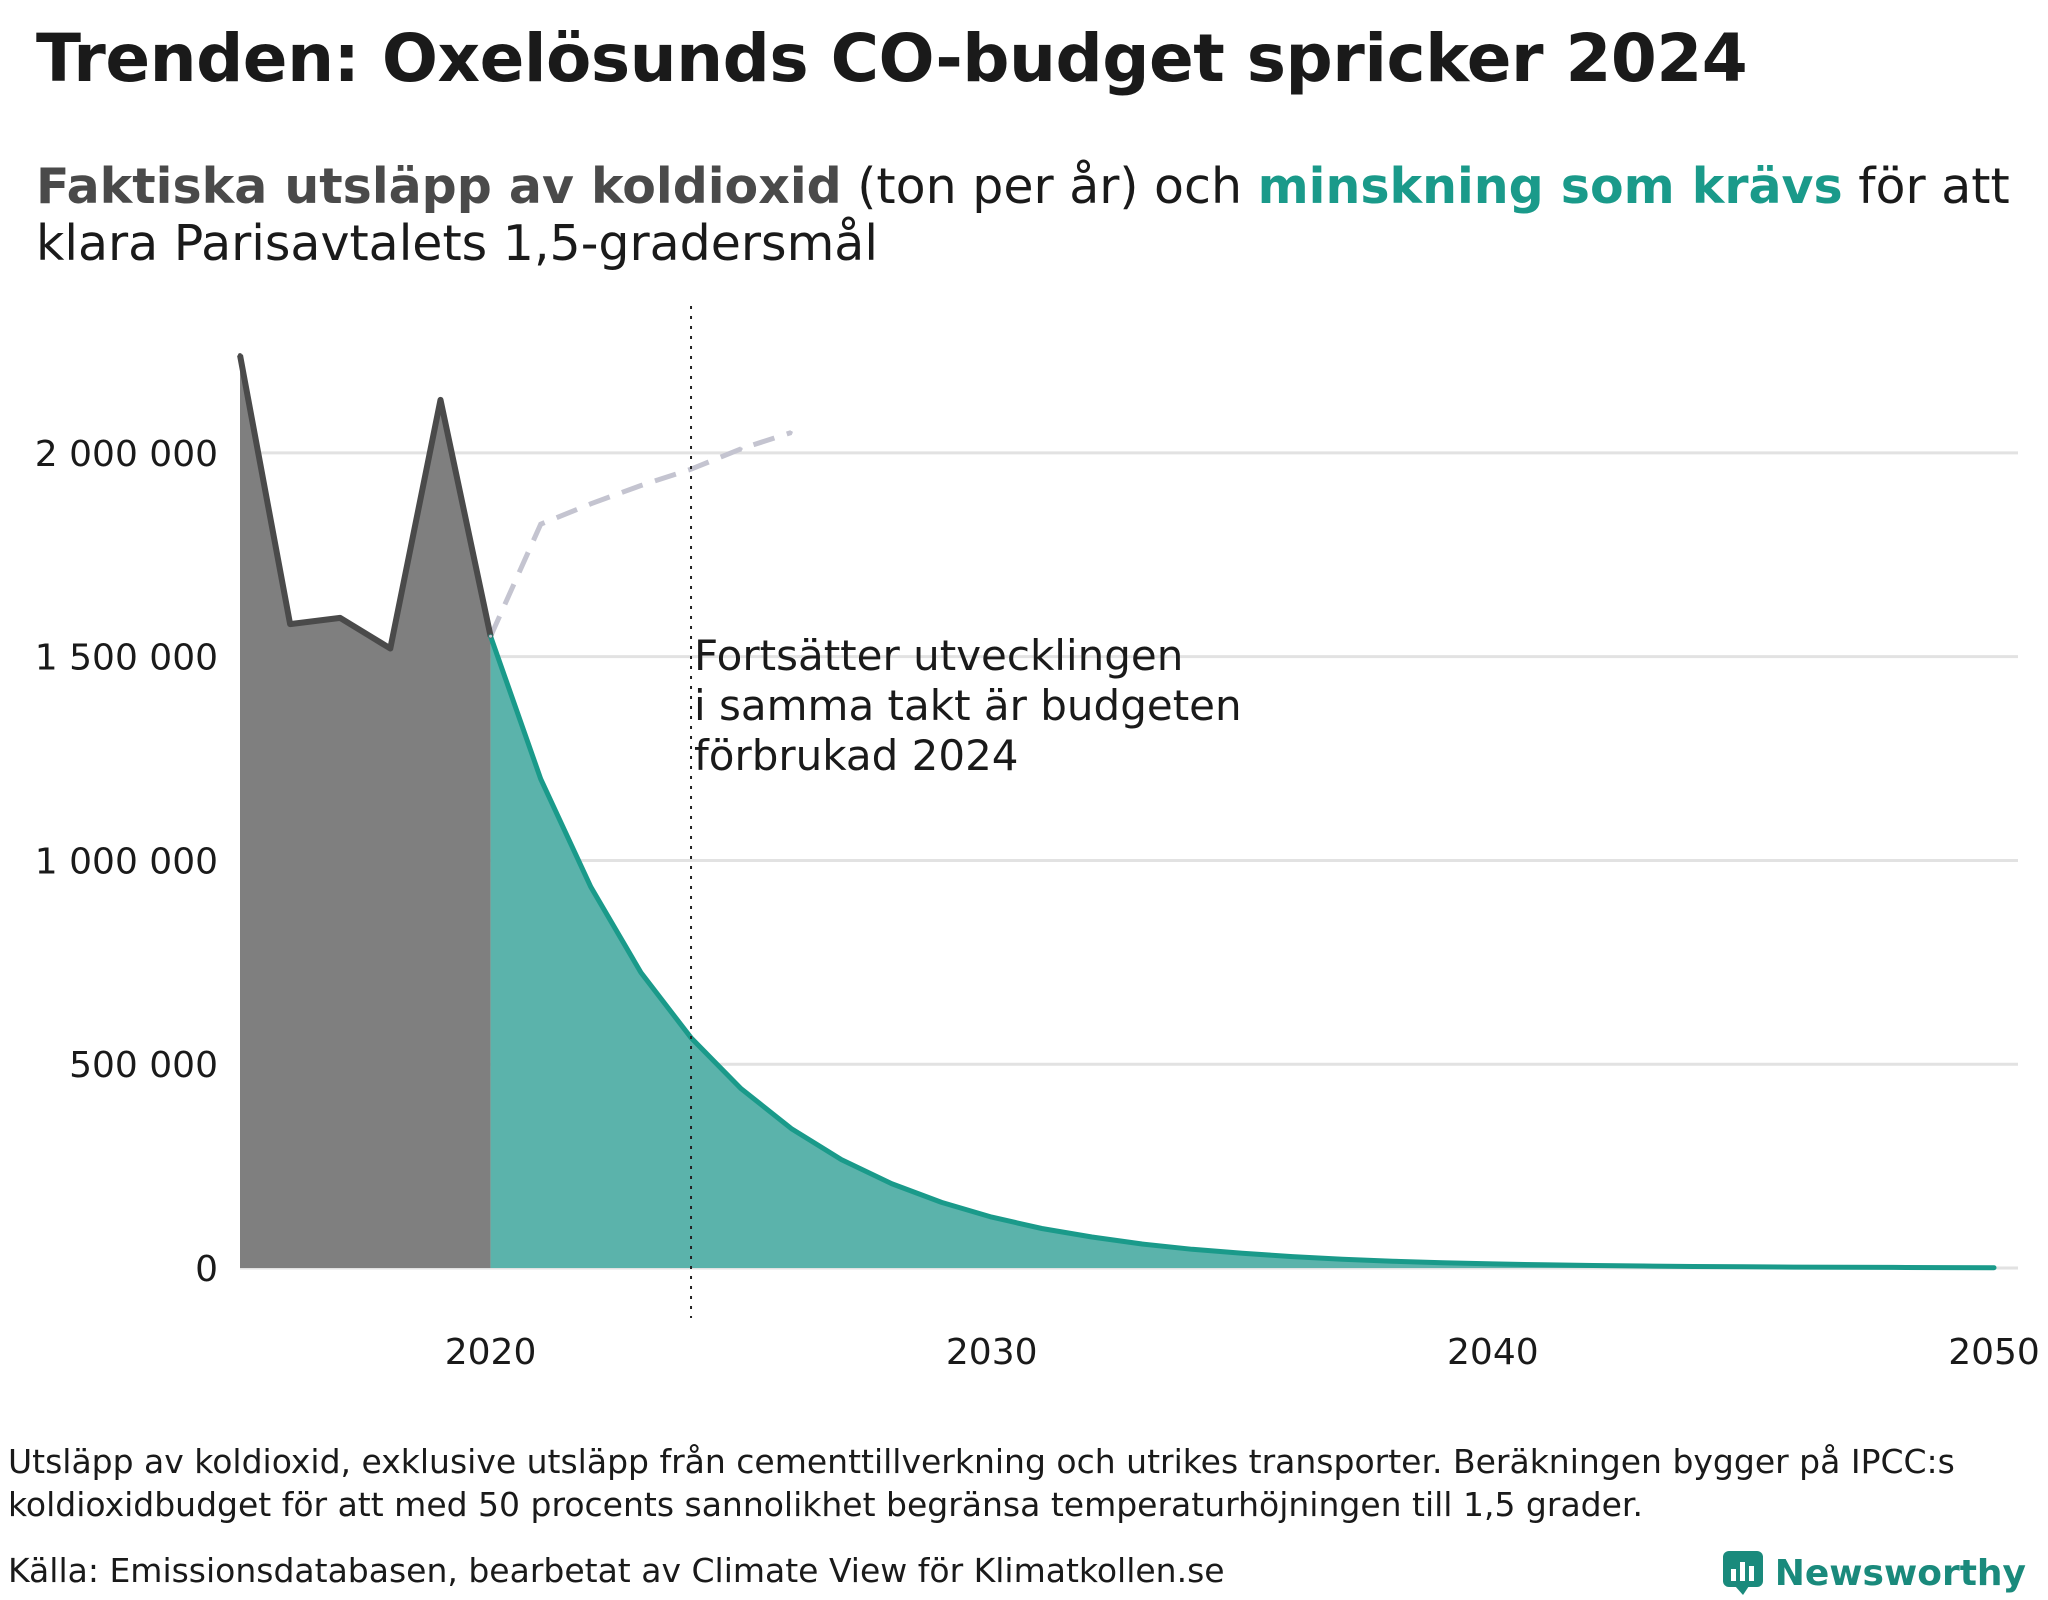 This screenshot has height=1600, width=2048. I want to click on legend-actual-label: Faktiska utsläpp av koldioxid, so click(439, 186).